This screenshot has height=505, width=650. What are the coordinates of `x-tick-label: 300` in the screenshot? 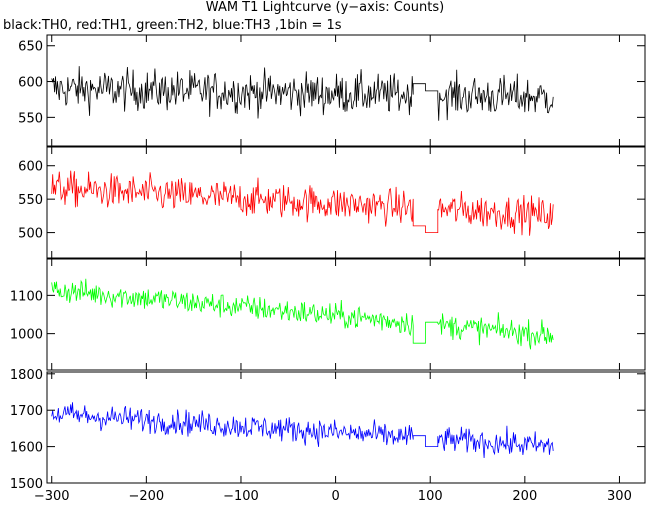 It's located at (619, 496).